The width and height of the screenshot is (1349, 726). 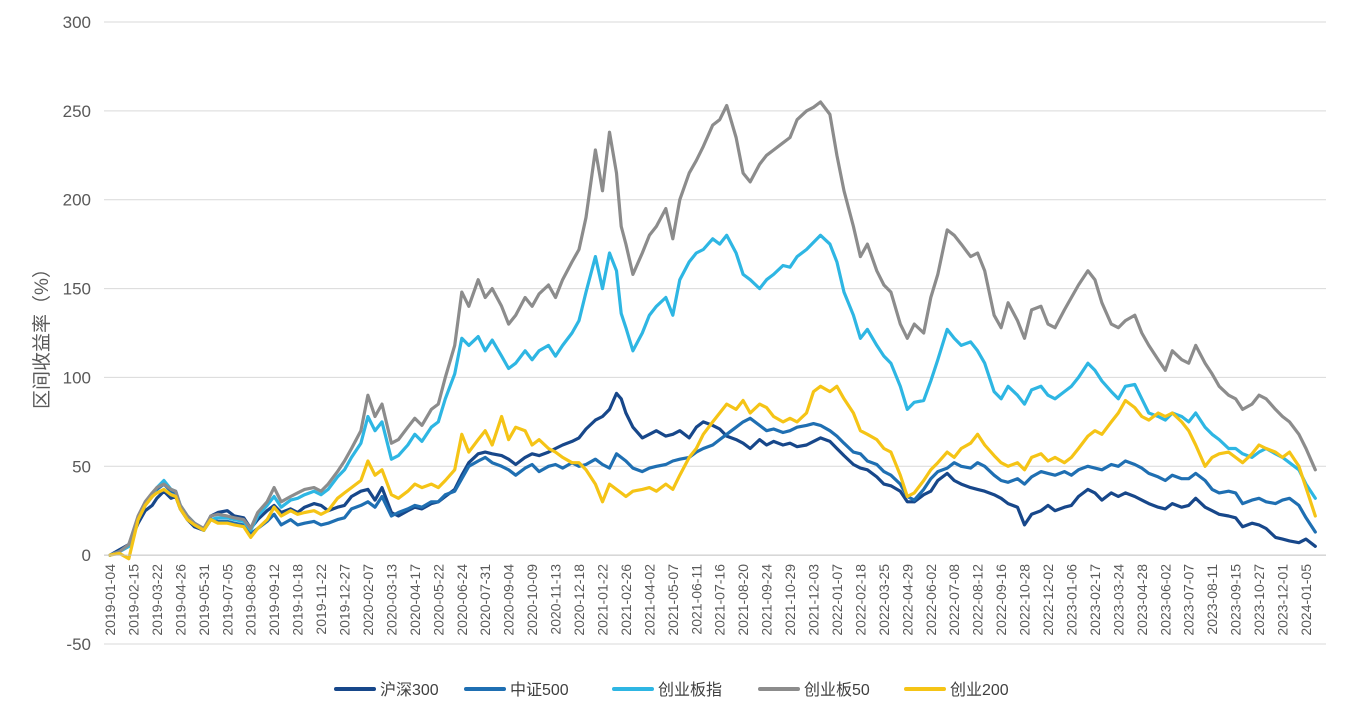 What do you see at coordinates (204, 600) in the screenshot?
I see `x-tick-label: 2019-05-31` at bounding box center [204, 600].